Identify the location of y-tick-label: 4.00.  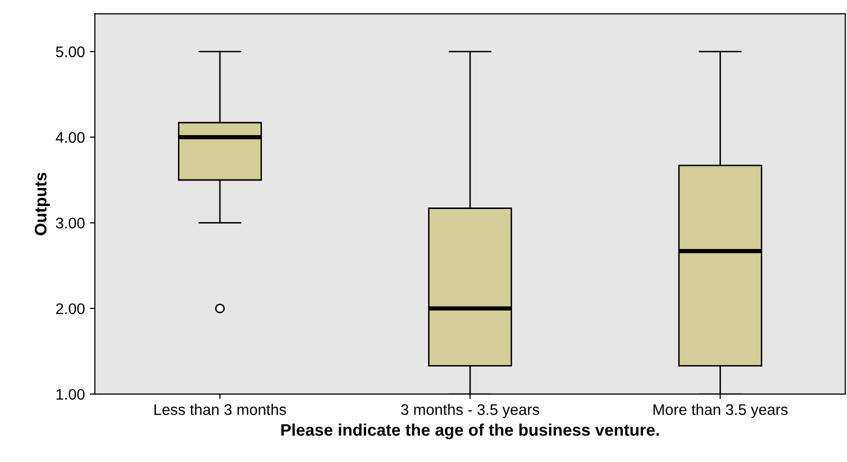
(70, 137).